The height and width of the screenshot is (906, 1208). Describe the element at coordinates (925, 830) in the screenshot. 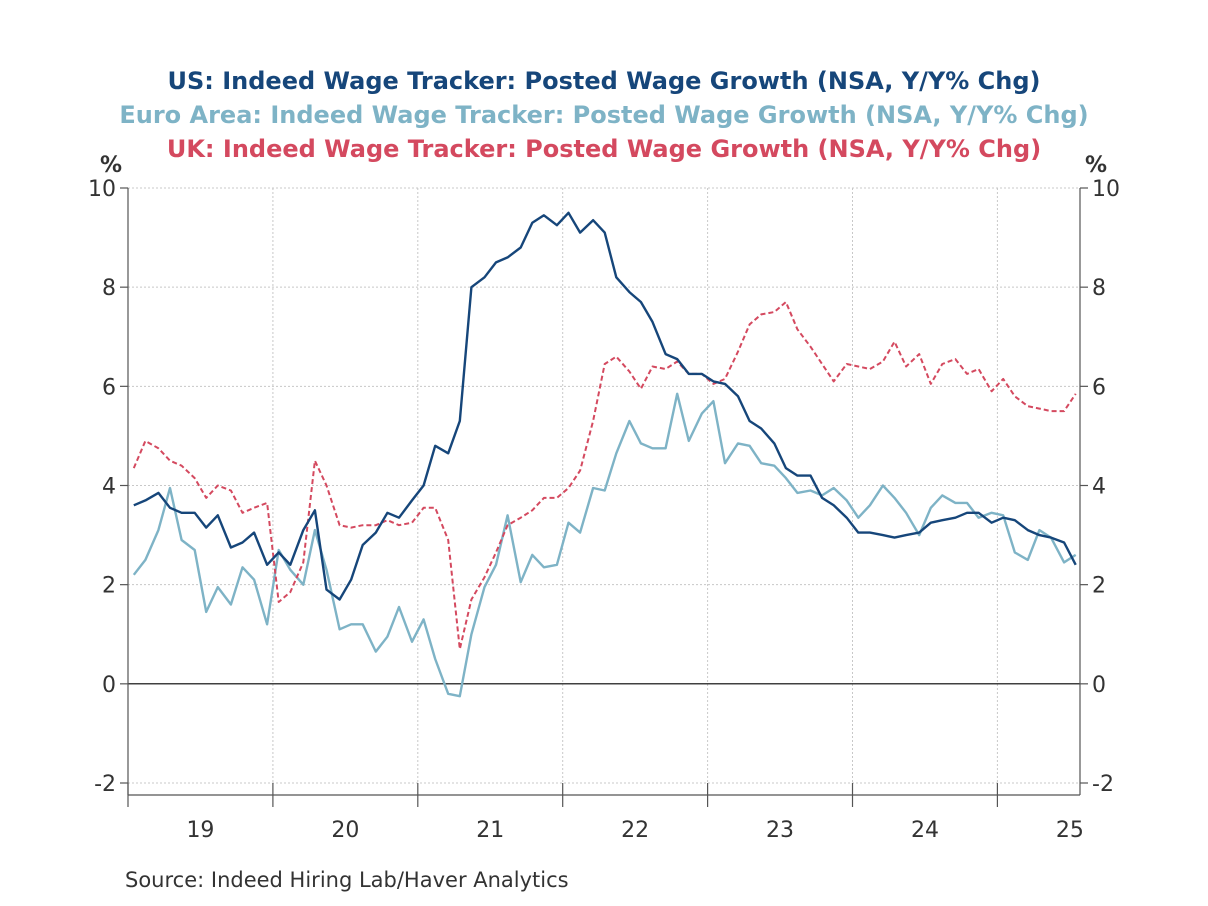

I see `x-tick-label: 24` at that location.